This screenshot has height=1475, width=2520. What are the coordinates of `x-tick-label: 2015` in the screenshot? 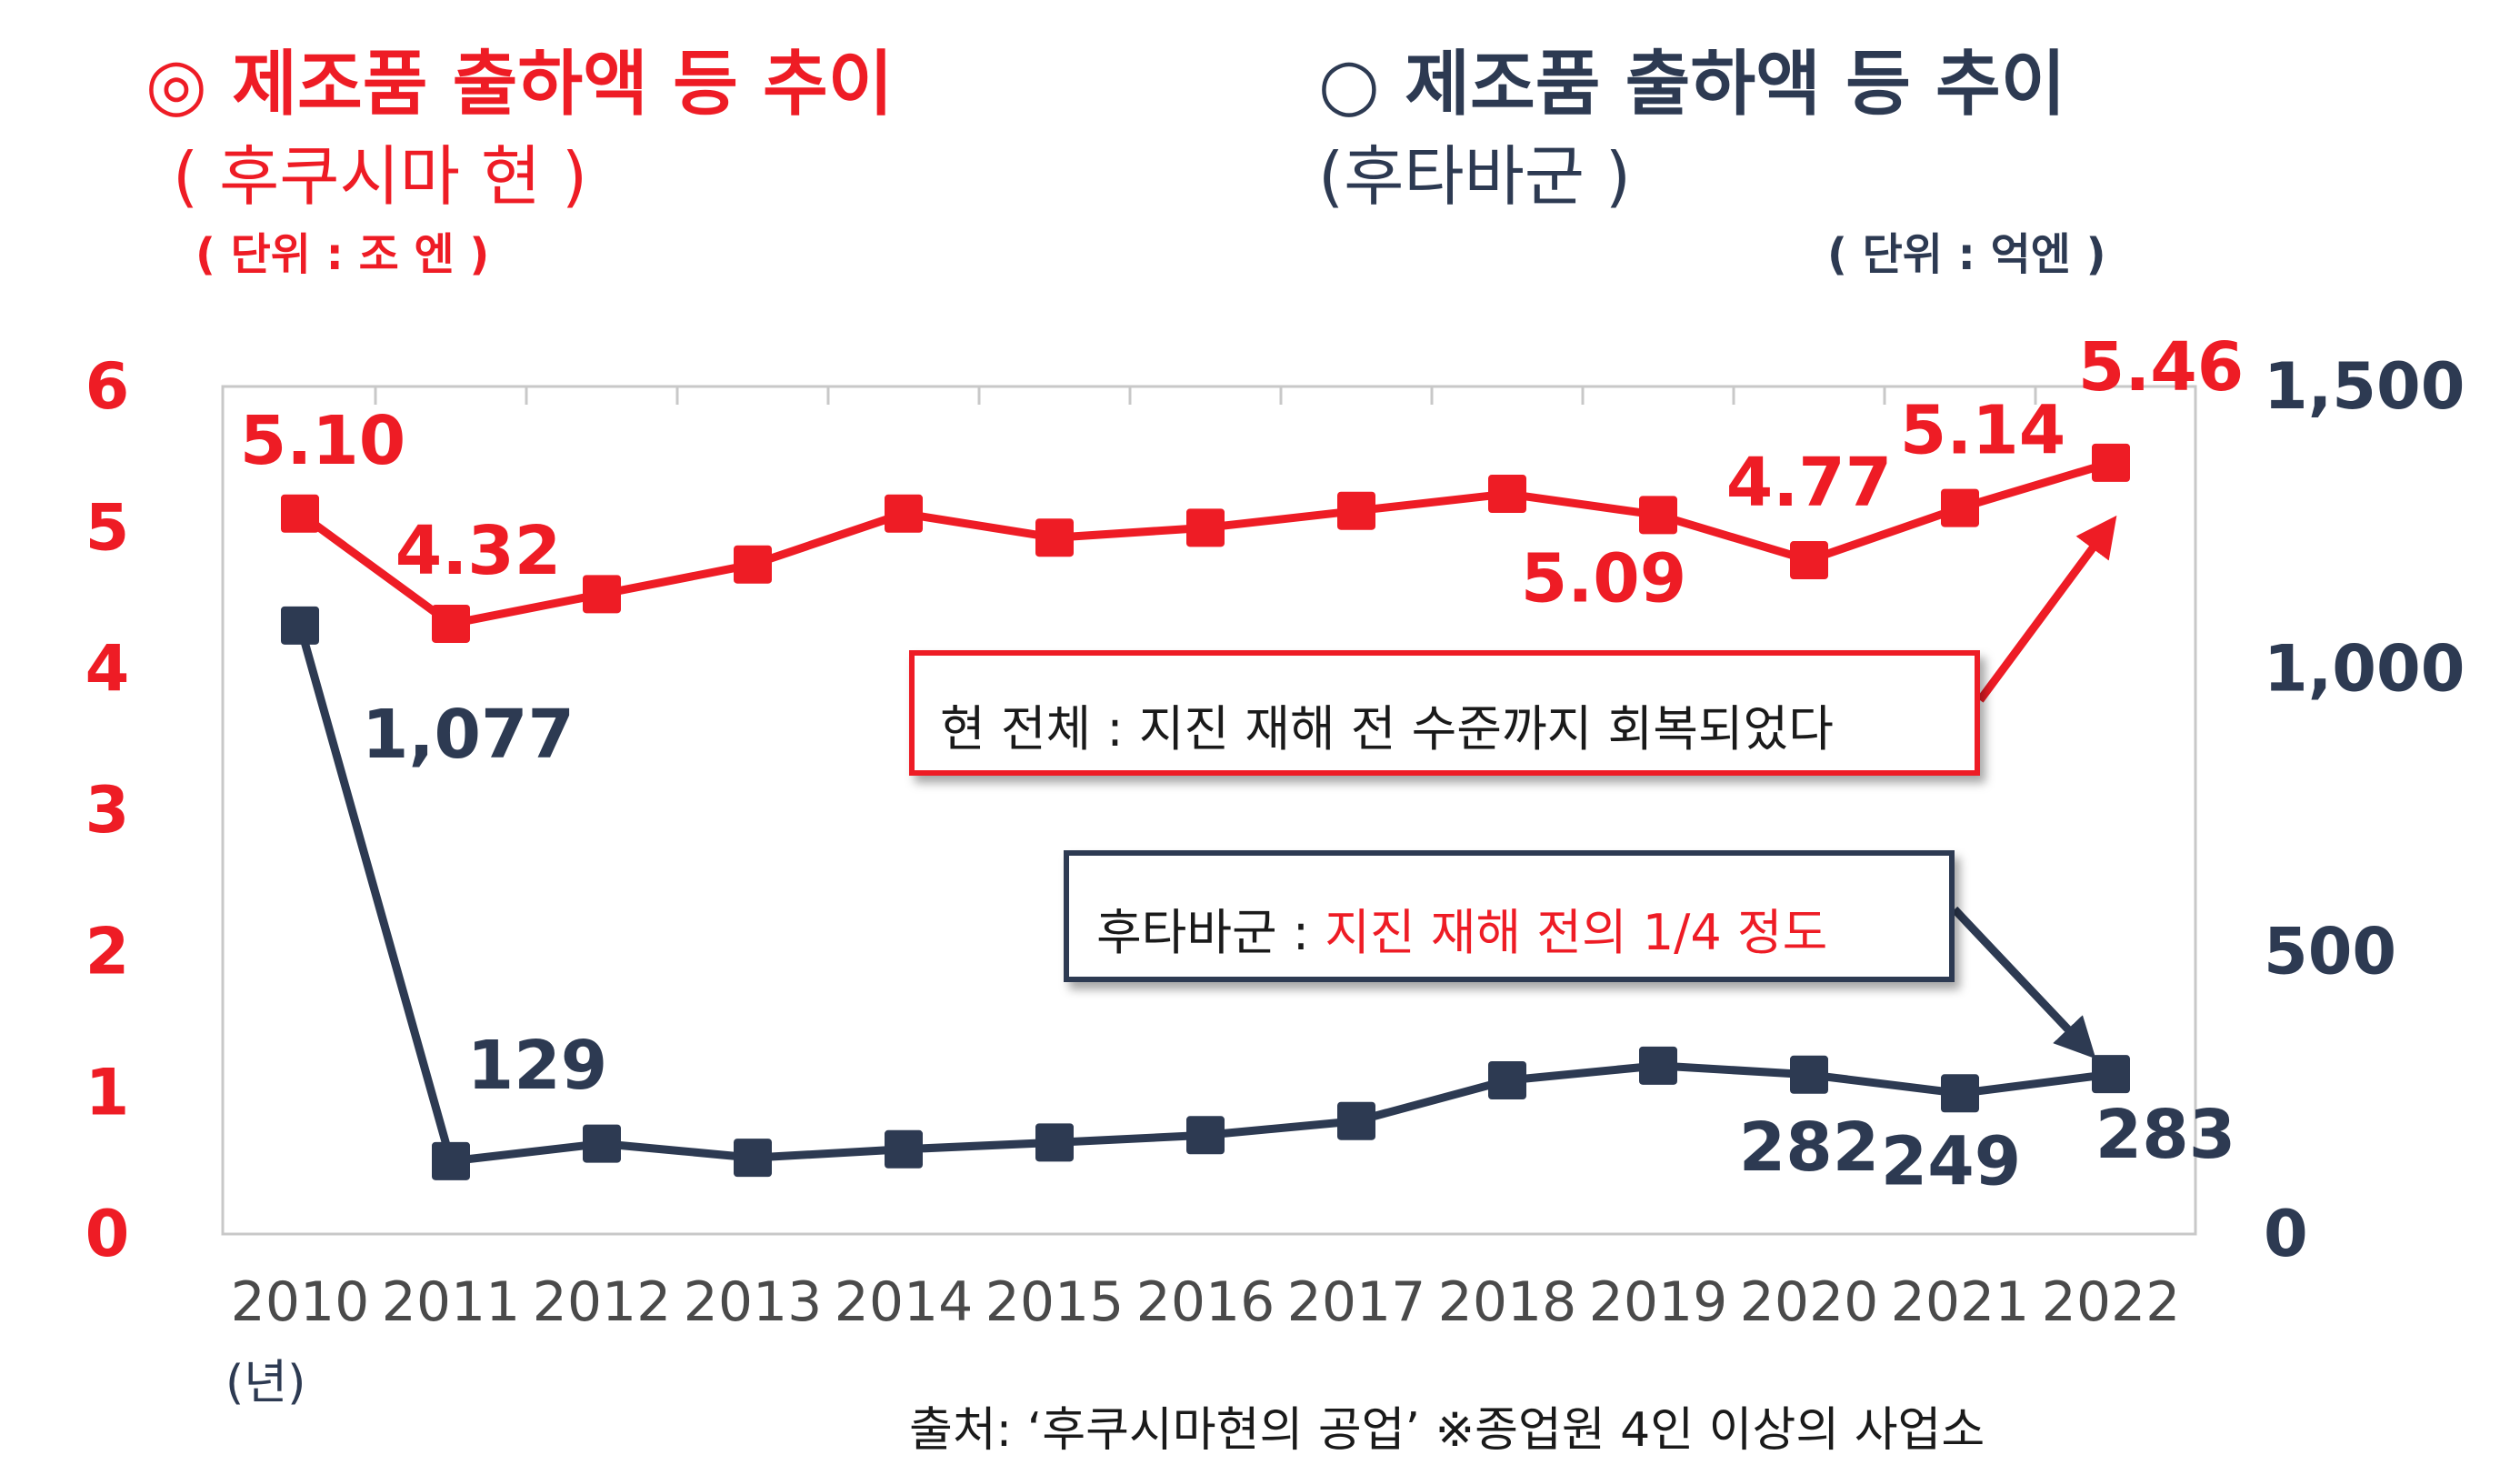 It's located at (1055, 1302).